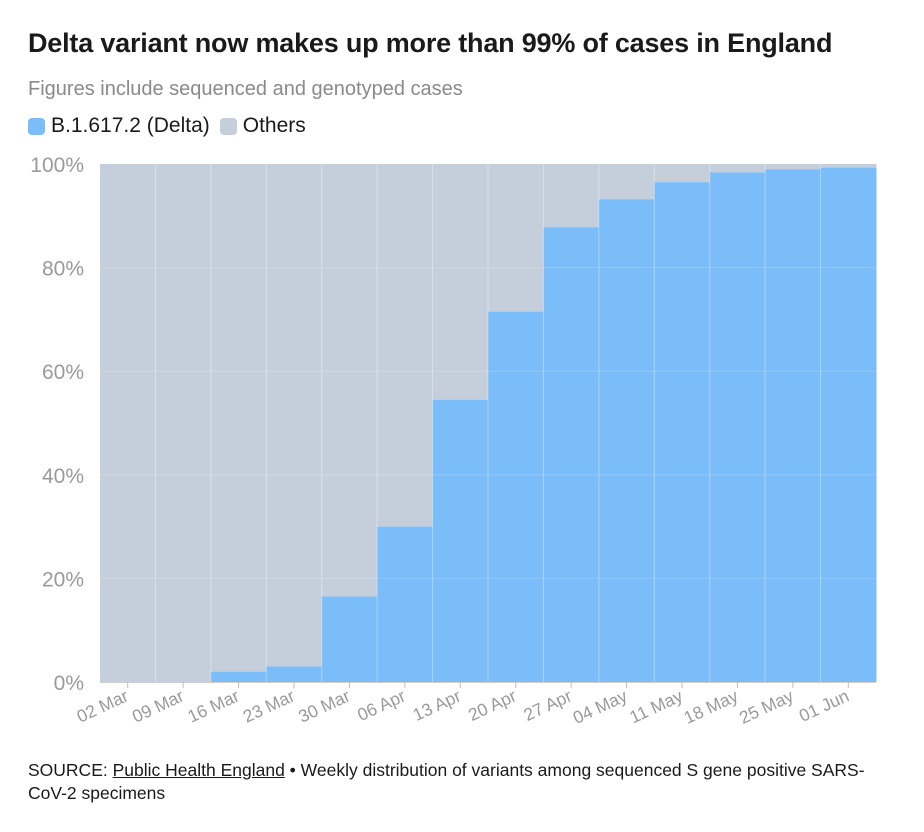 This screenshot has width=924, height=832. Describe the element at coordinates (492, 705) in the screenshot. I see `x-tick-label-20-apr: 20 Apr` at that location.